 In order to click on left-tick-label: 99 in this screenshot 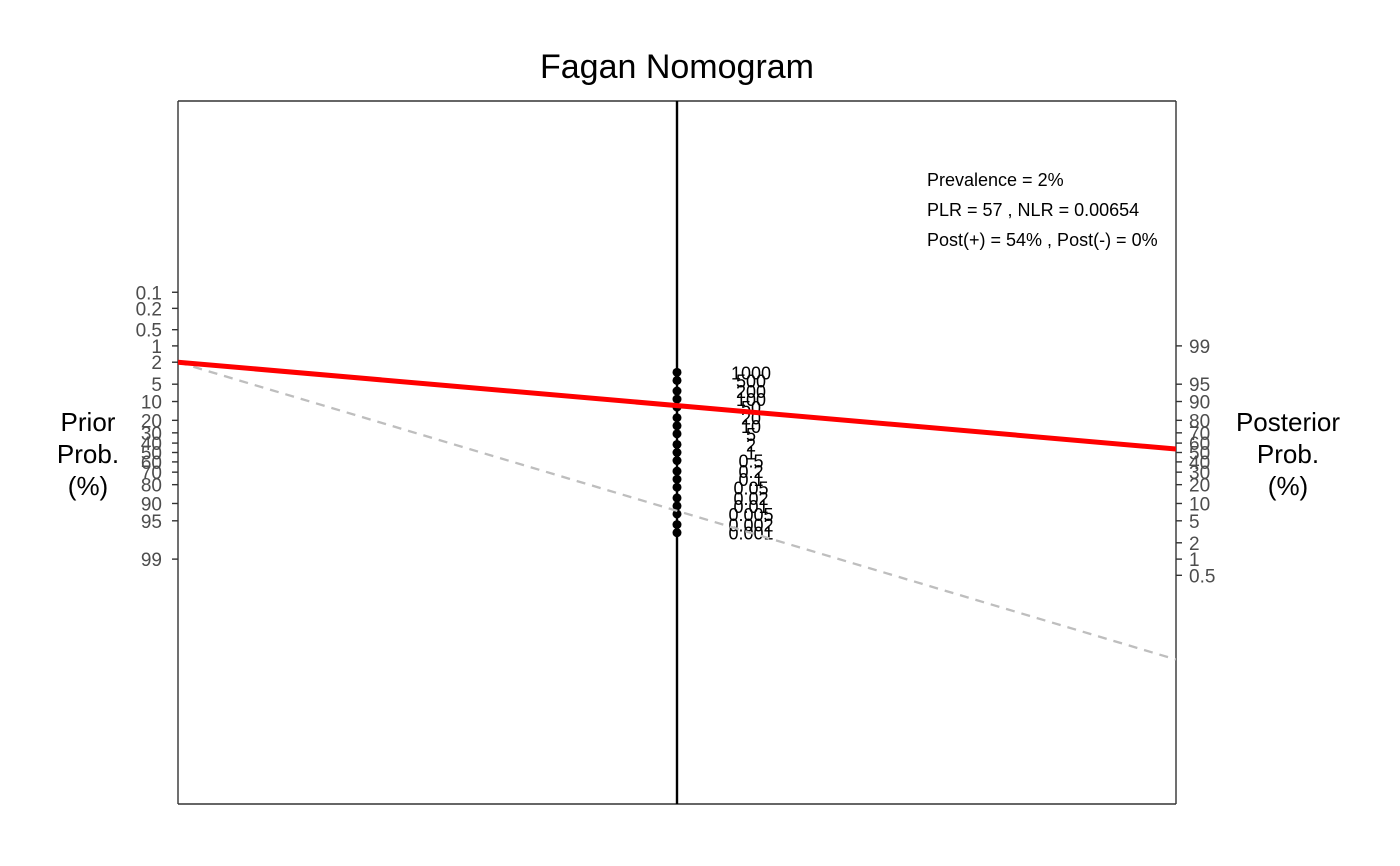, I will do `click(151, 560)`.